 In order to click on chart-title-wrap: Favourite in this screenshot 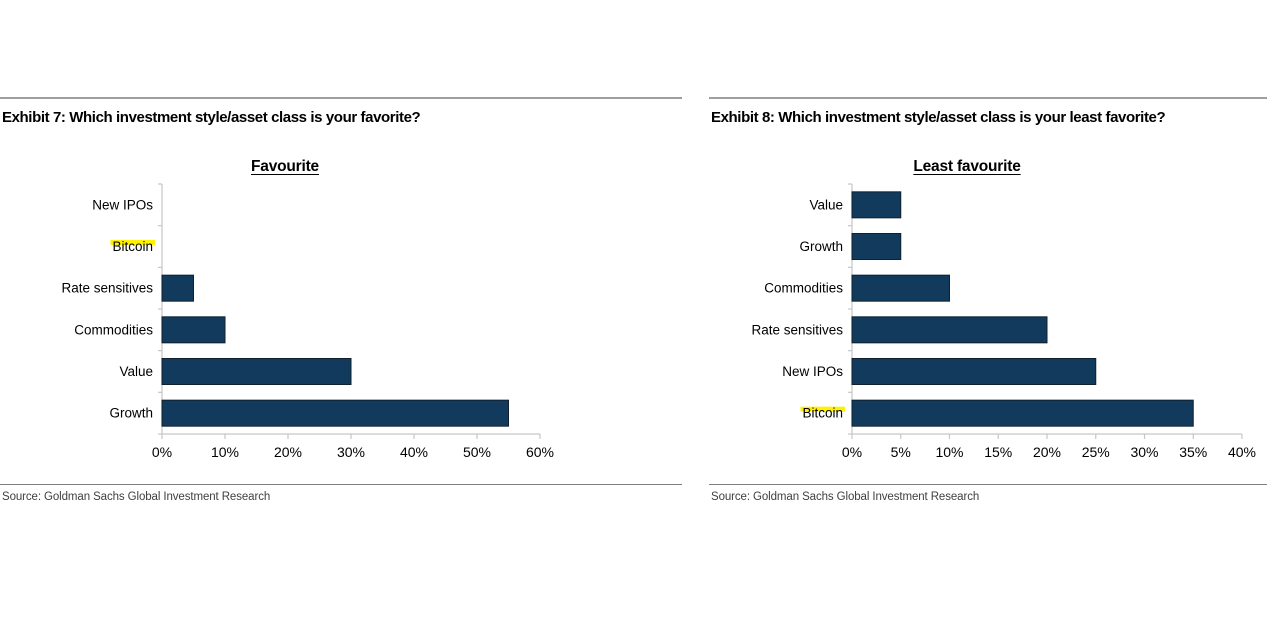, I will do `click(285, 167)`.